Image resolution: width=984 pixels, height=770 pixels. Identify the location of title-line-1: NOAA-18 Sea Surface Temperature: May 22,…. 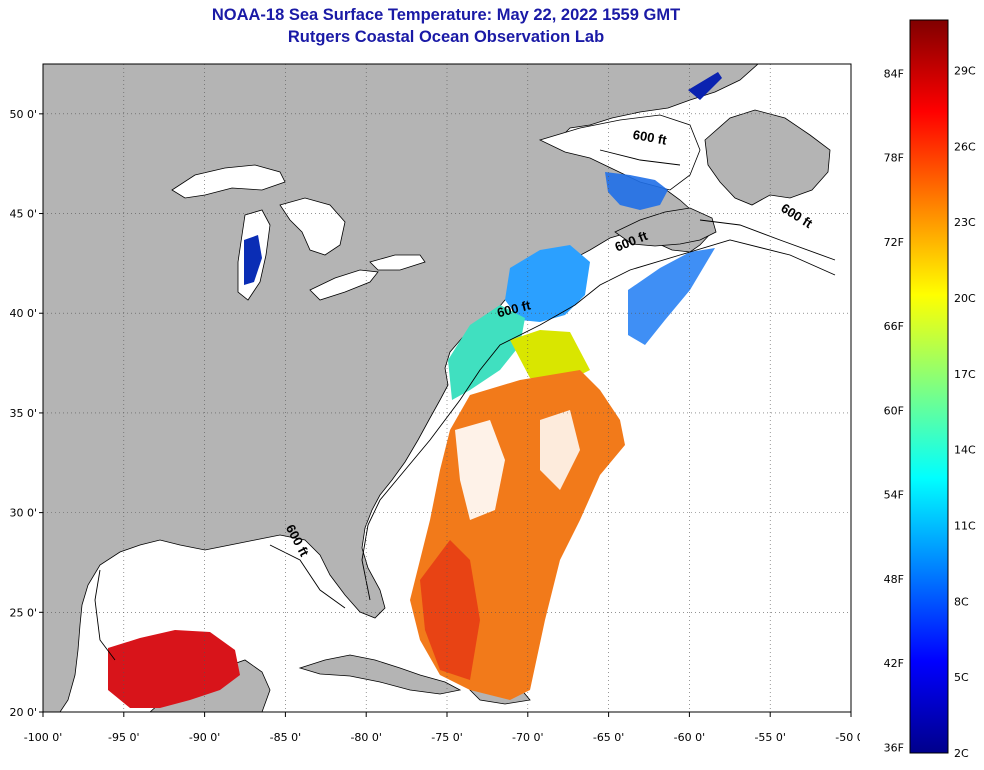
(446, 15).